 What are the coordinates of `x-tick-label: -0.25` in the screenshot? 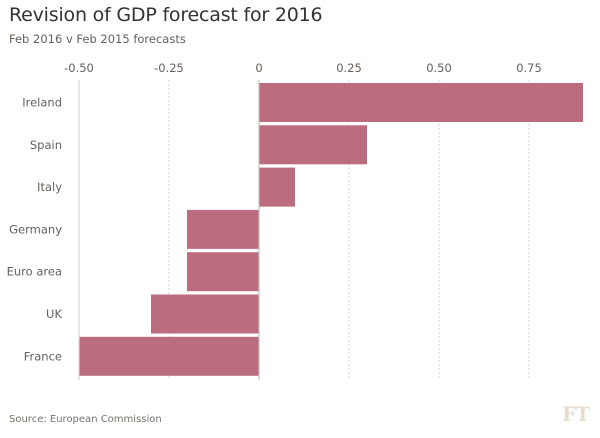 It's located at (169, 68).